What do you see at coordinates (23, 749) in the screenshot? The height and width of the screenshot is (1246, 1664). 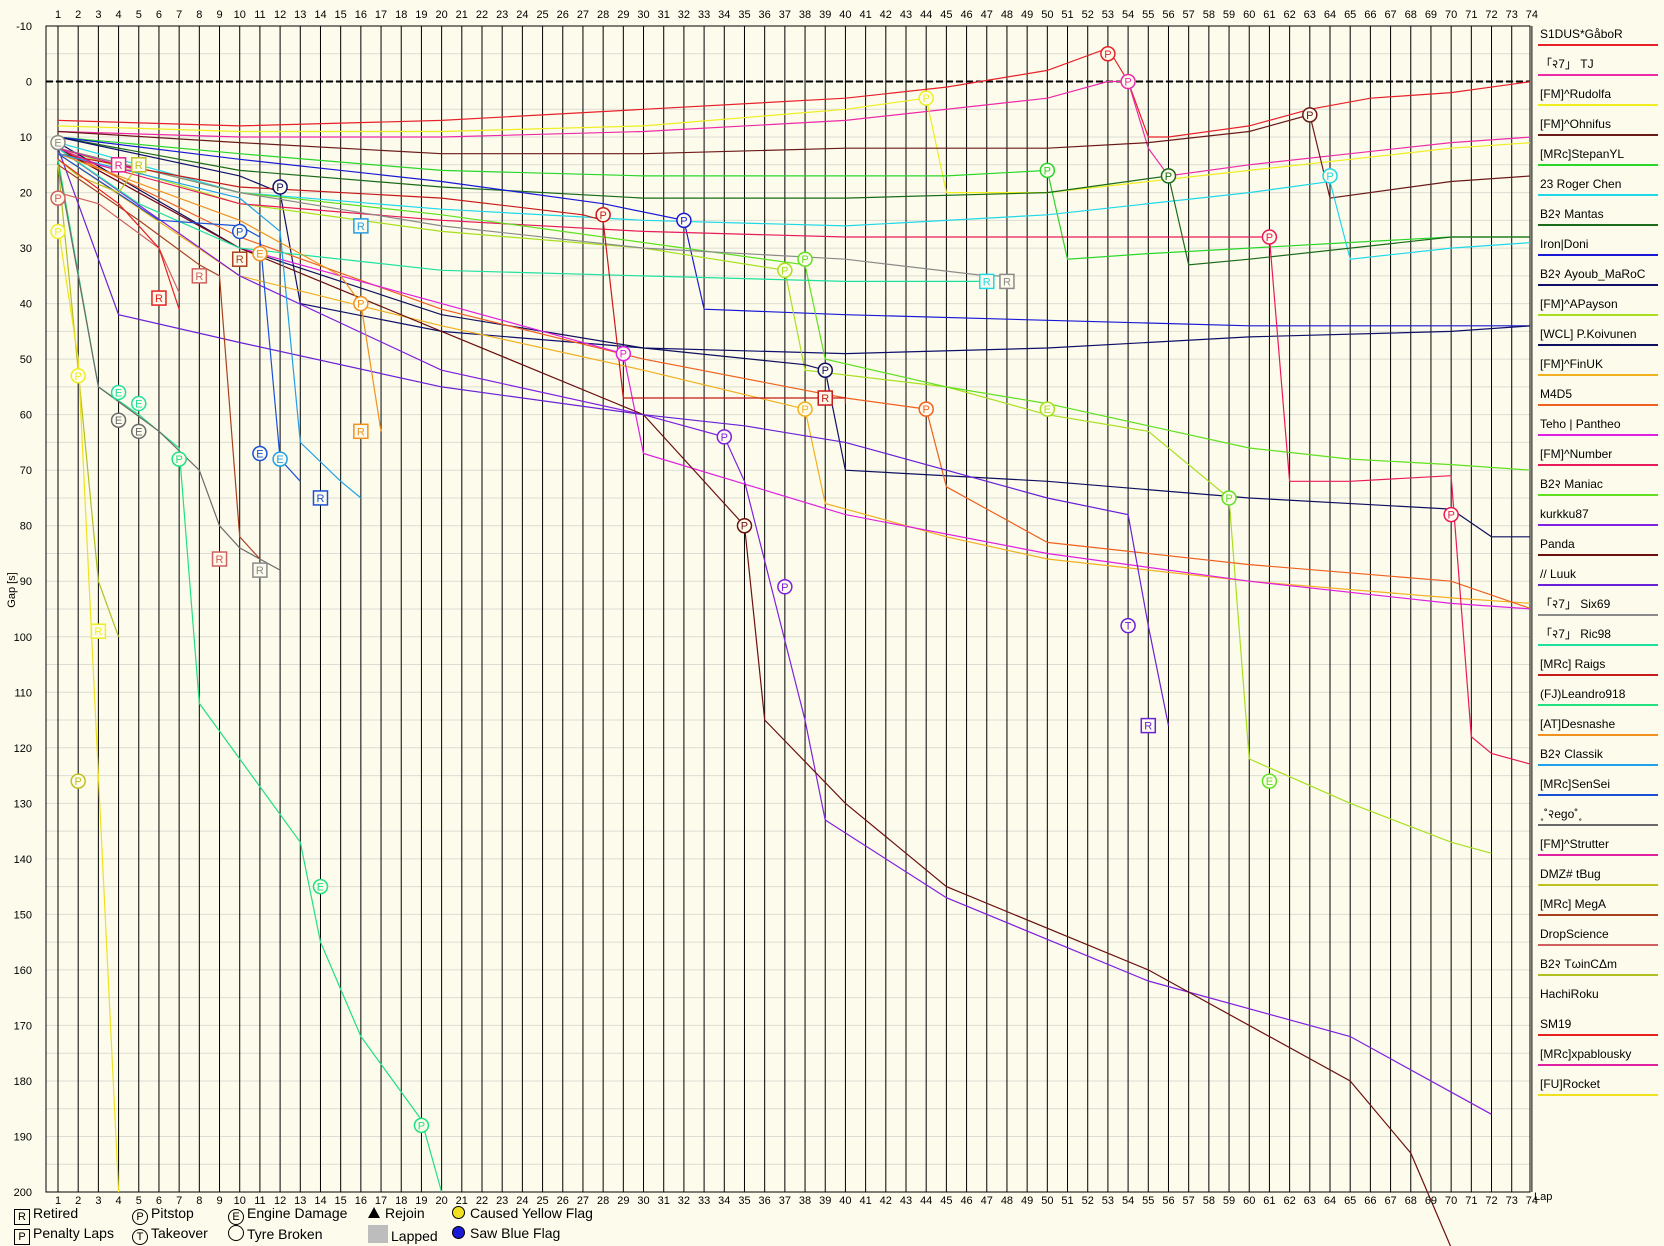 I see `y-tick-label: 120` at bounding box center [23, 749].